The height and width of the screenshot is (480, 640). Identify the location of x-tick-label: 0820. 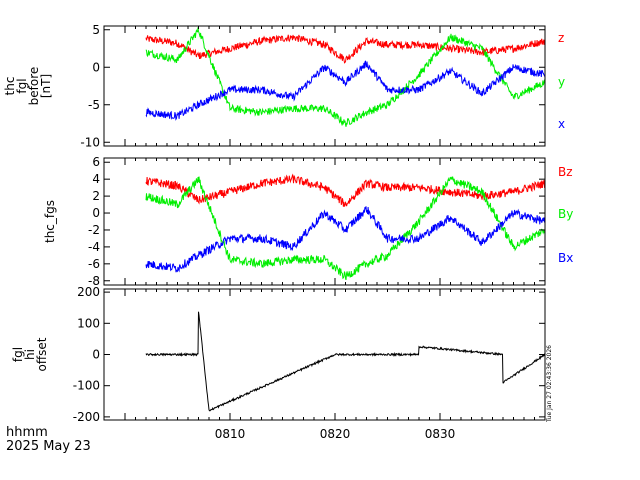
(335, 434).